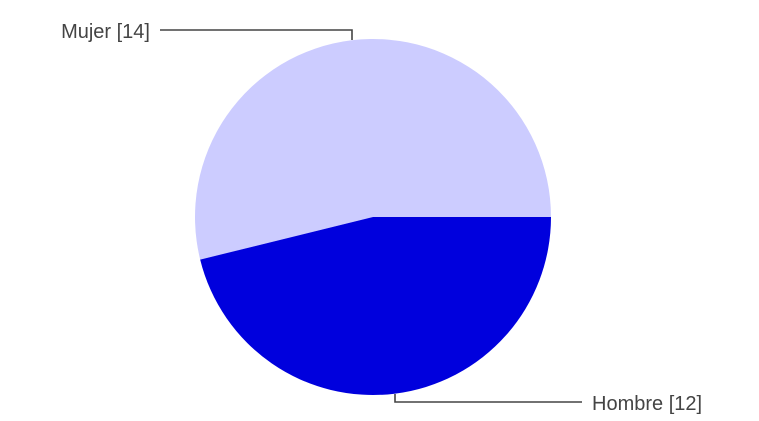  I want to click on slice-label-hombre: Hombre [12], so click(647, 404).